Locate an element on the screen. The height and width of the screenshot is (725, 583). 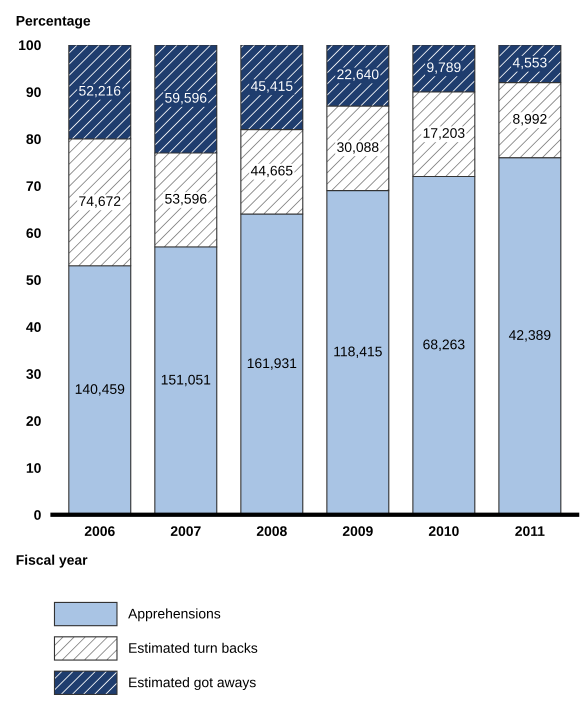
x-tick-label: 2011 is located at coordinates (530, 531).